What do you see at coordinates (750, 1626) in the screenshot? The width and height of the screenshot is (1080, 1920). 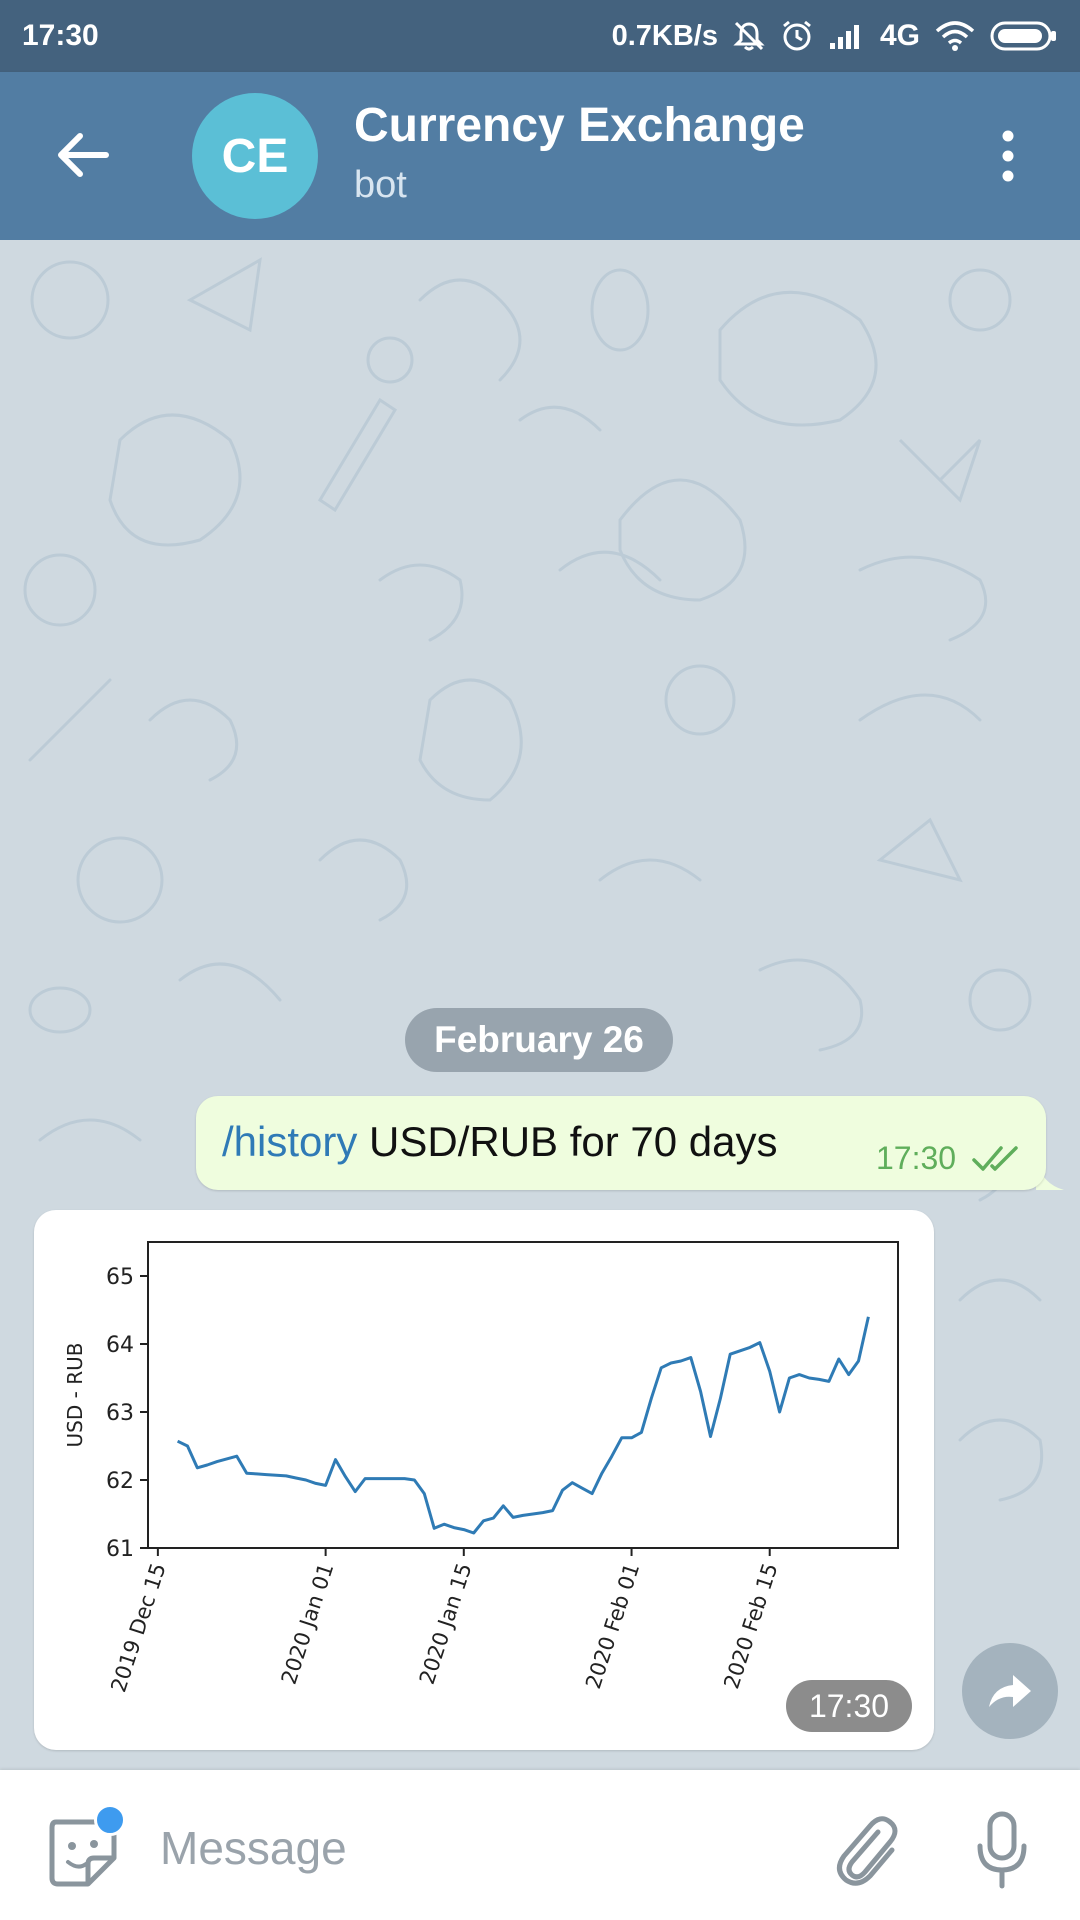 I see `x-tick-label: 2020 Feb 15` at bounding box center [750, 1626].